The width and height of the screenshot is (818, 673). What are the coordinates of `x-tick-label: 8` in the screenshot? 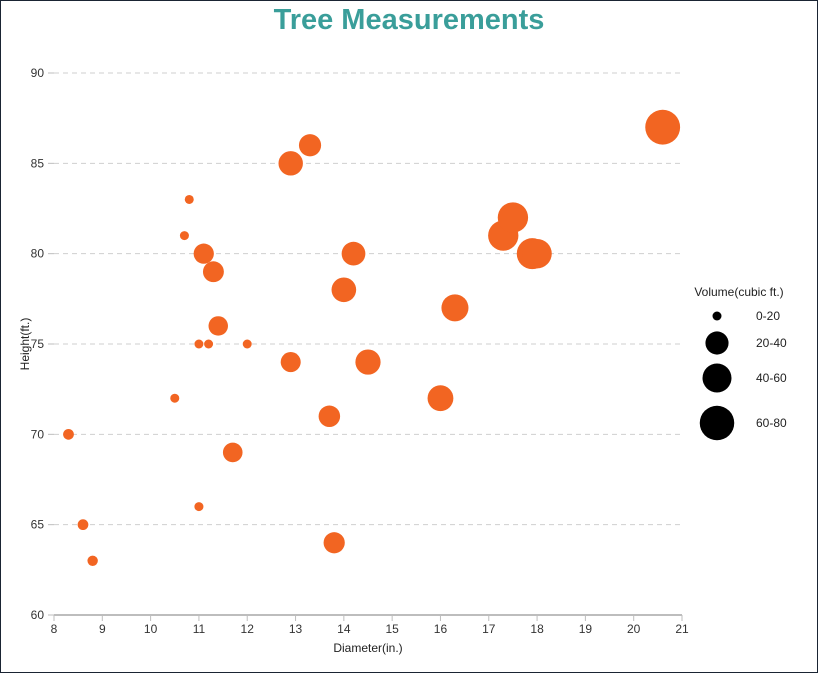 It's located at (54, 629).